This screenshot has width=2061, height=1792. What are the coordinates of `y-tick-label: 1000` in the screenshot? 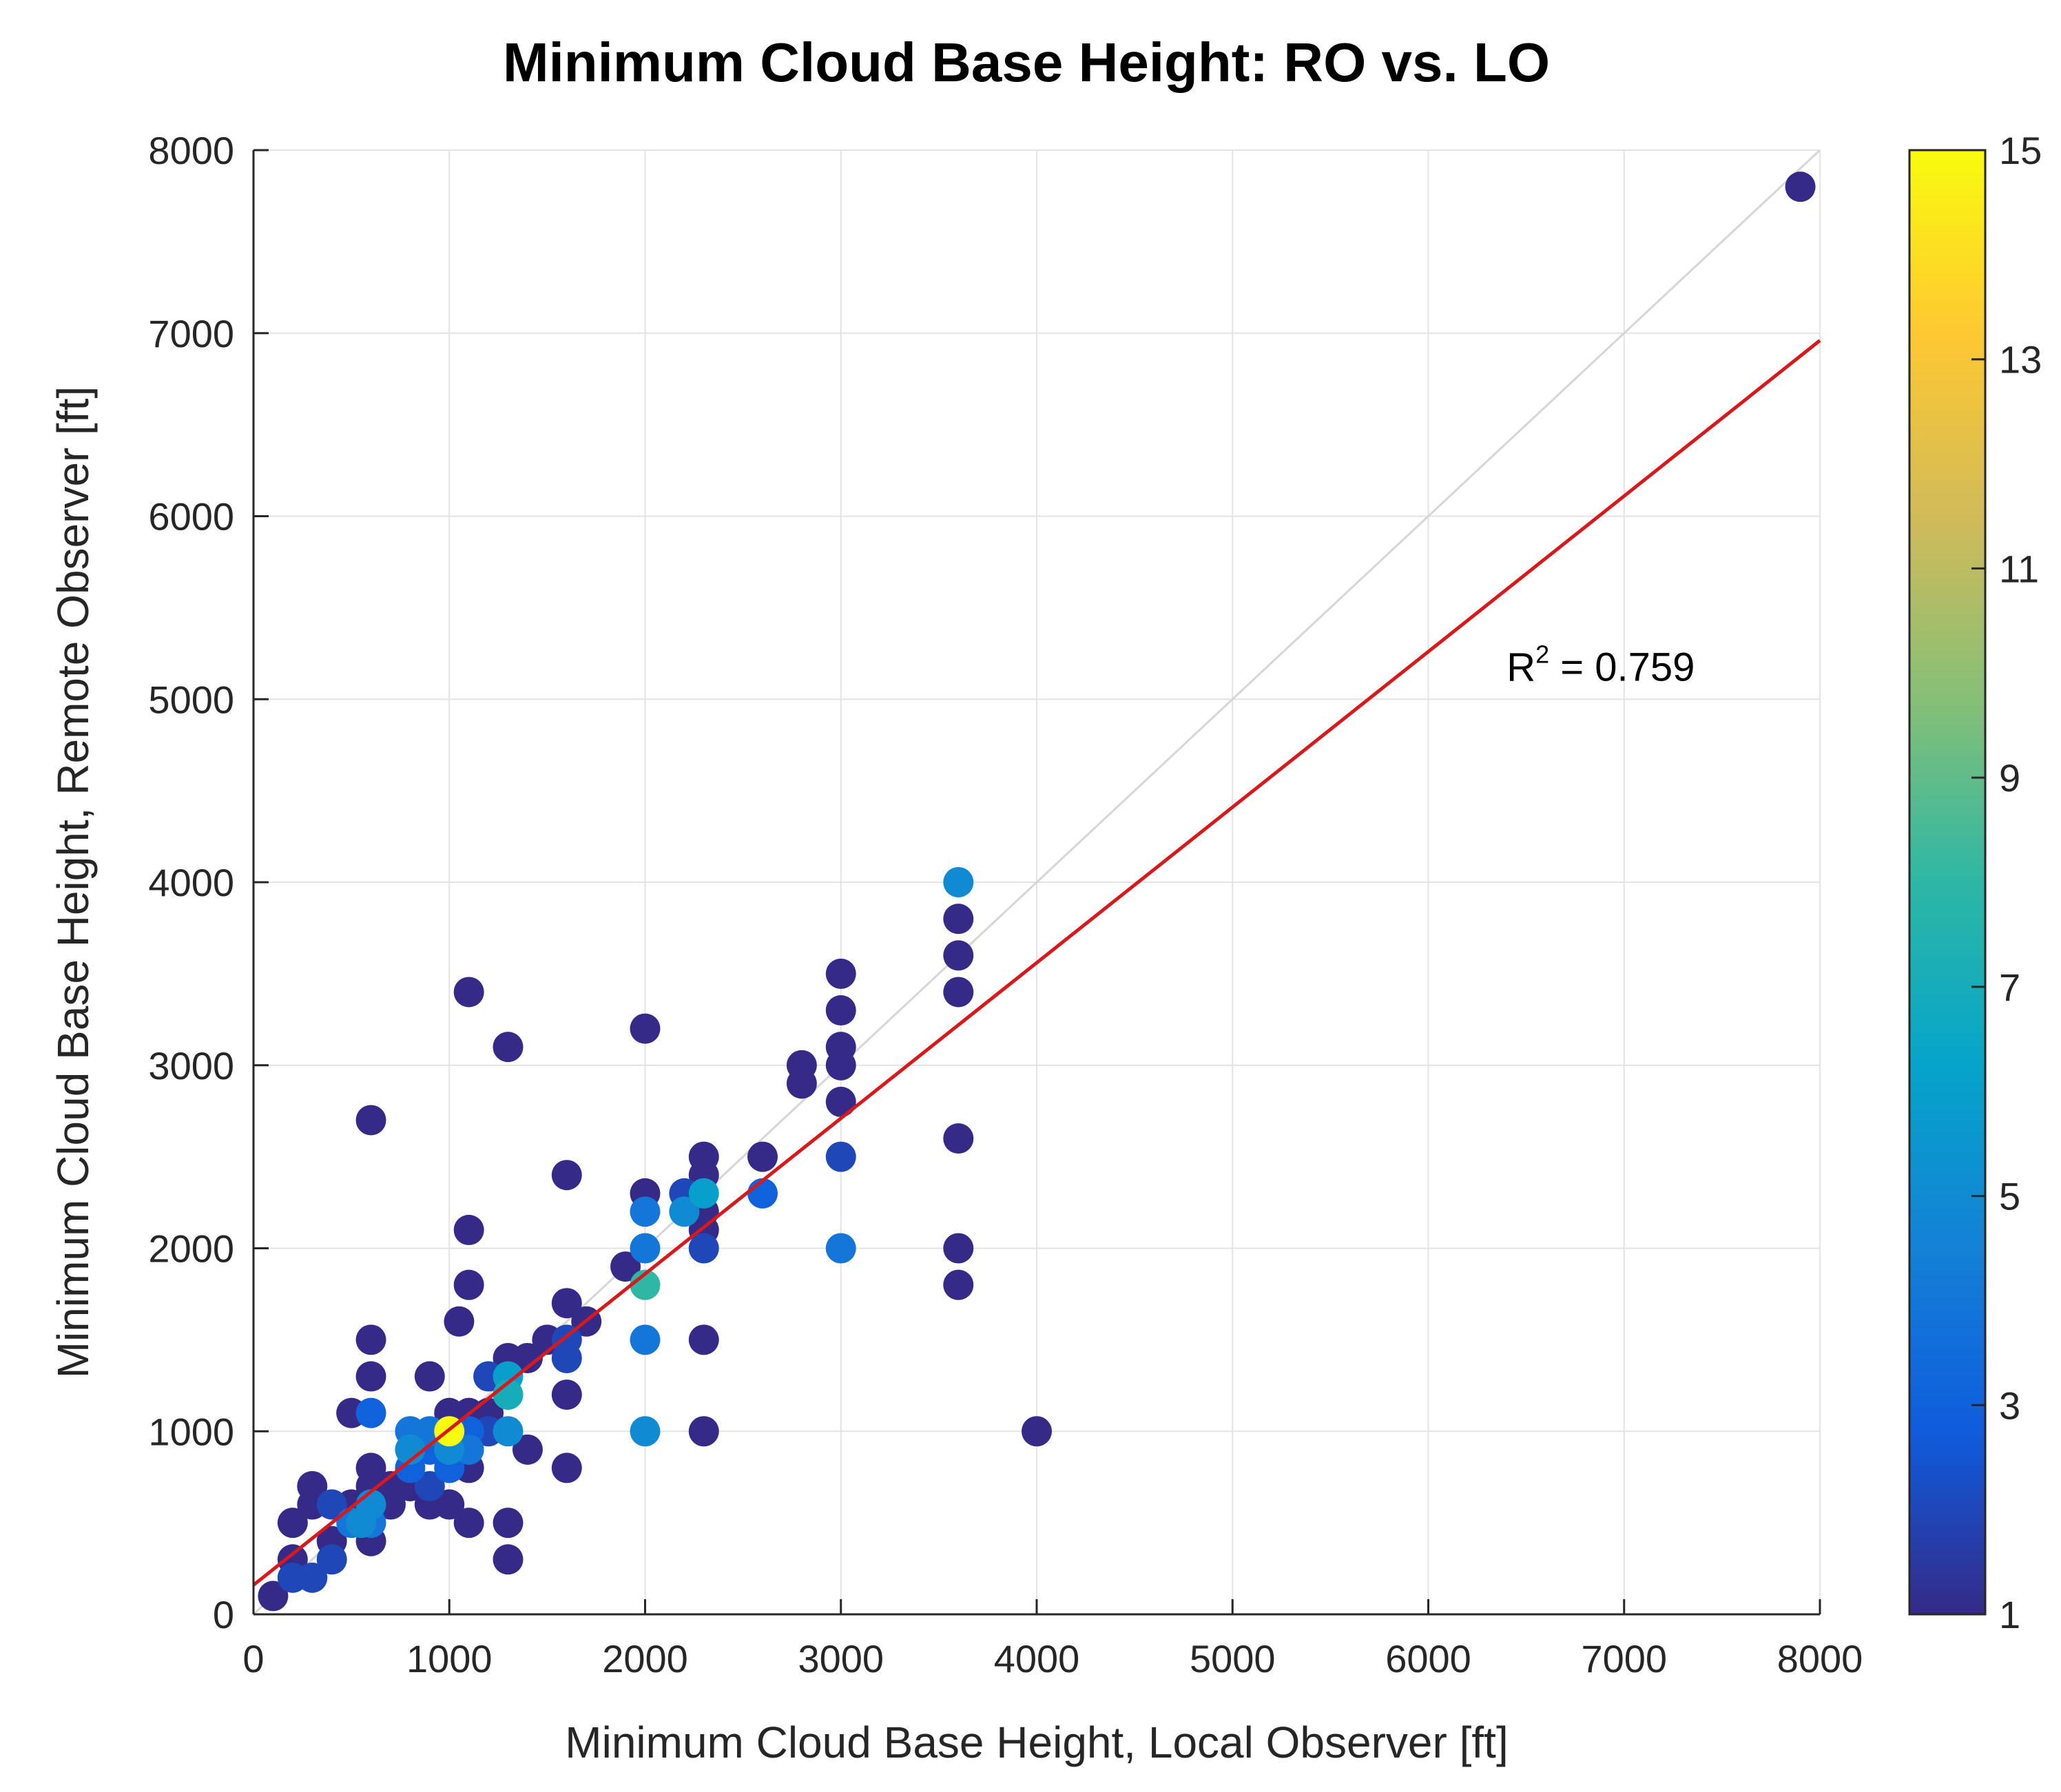 It's located at (191, 1431).